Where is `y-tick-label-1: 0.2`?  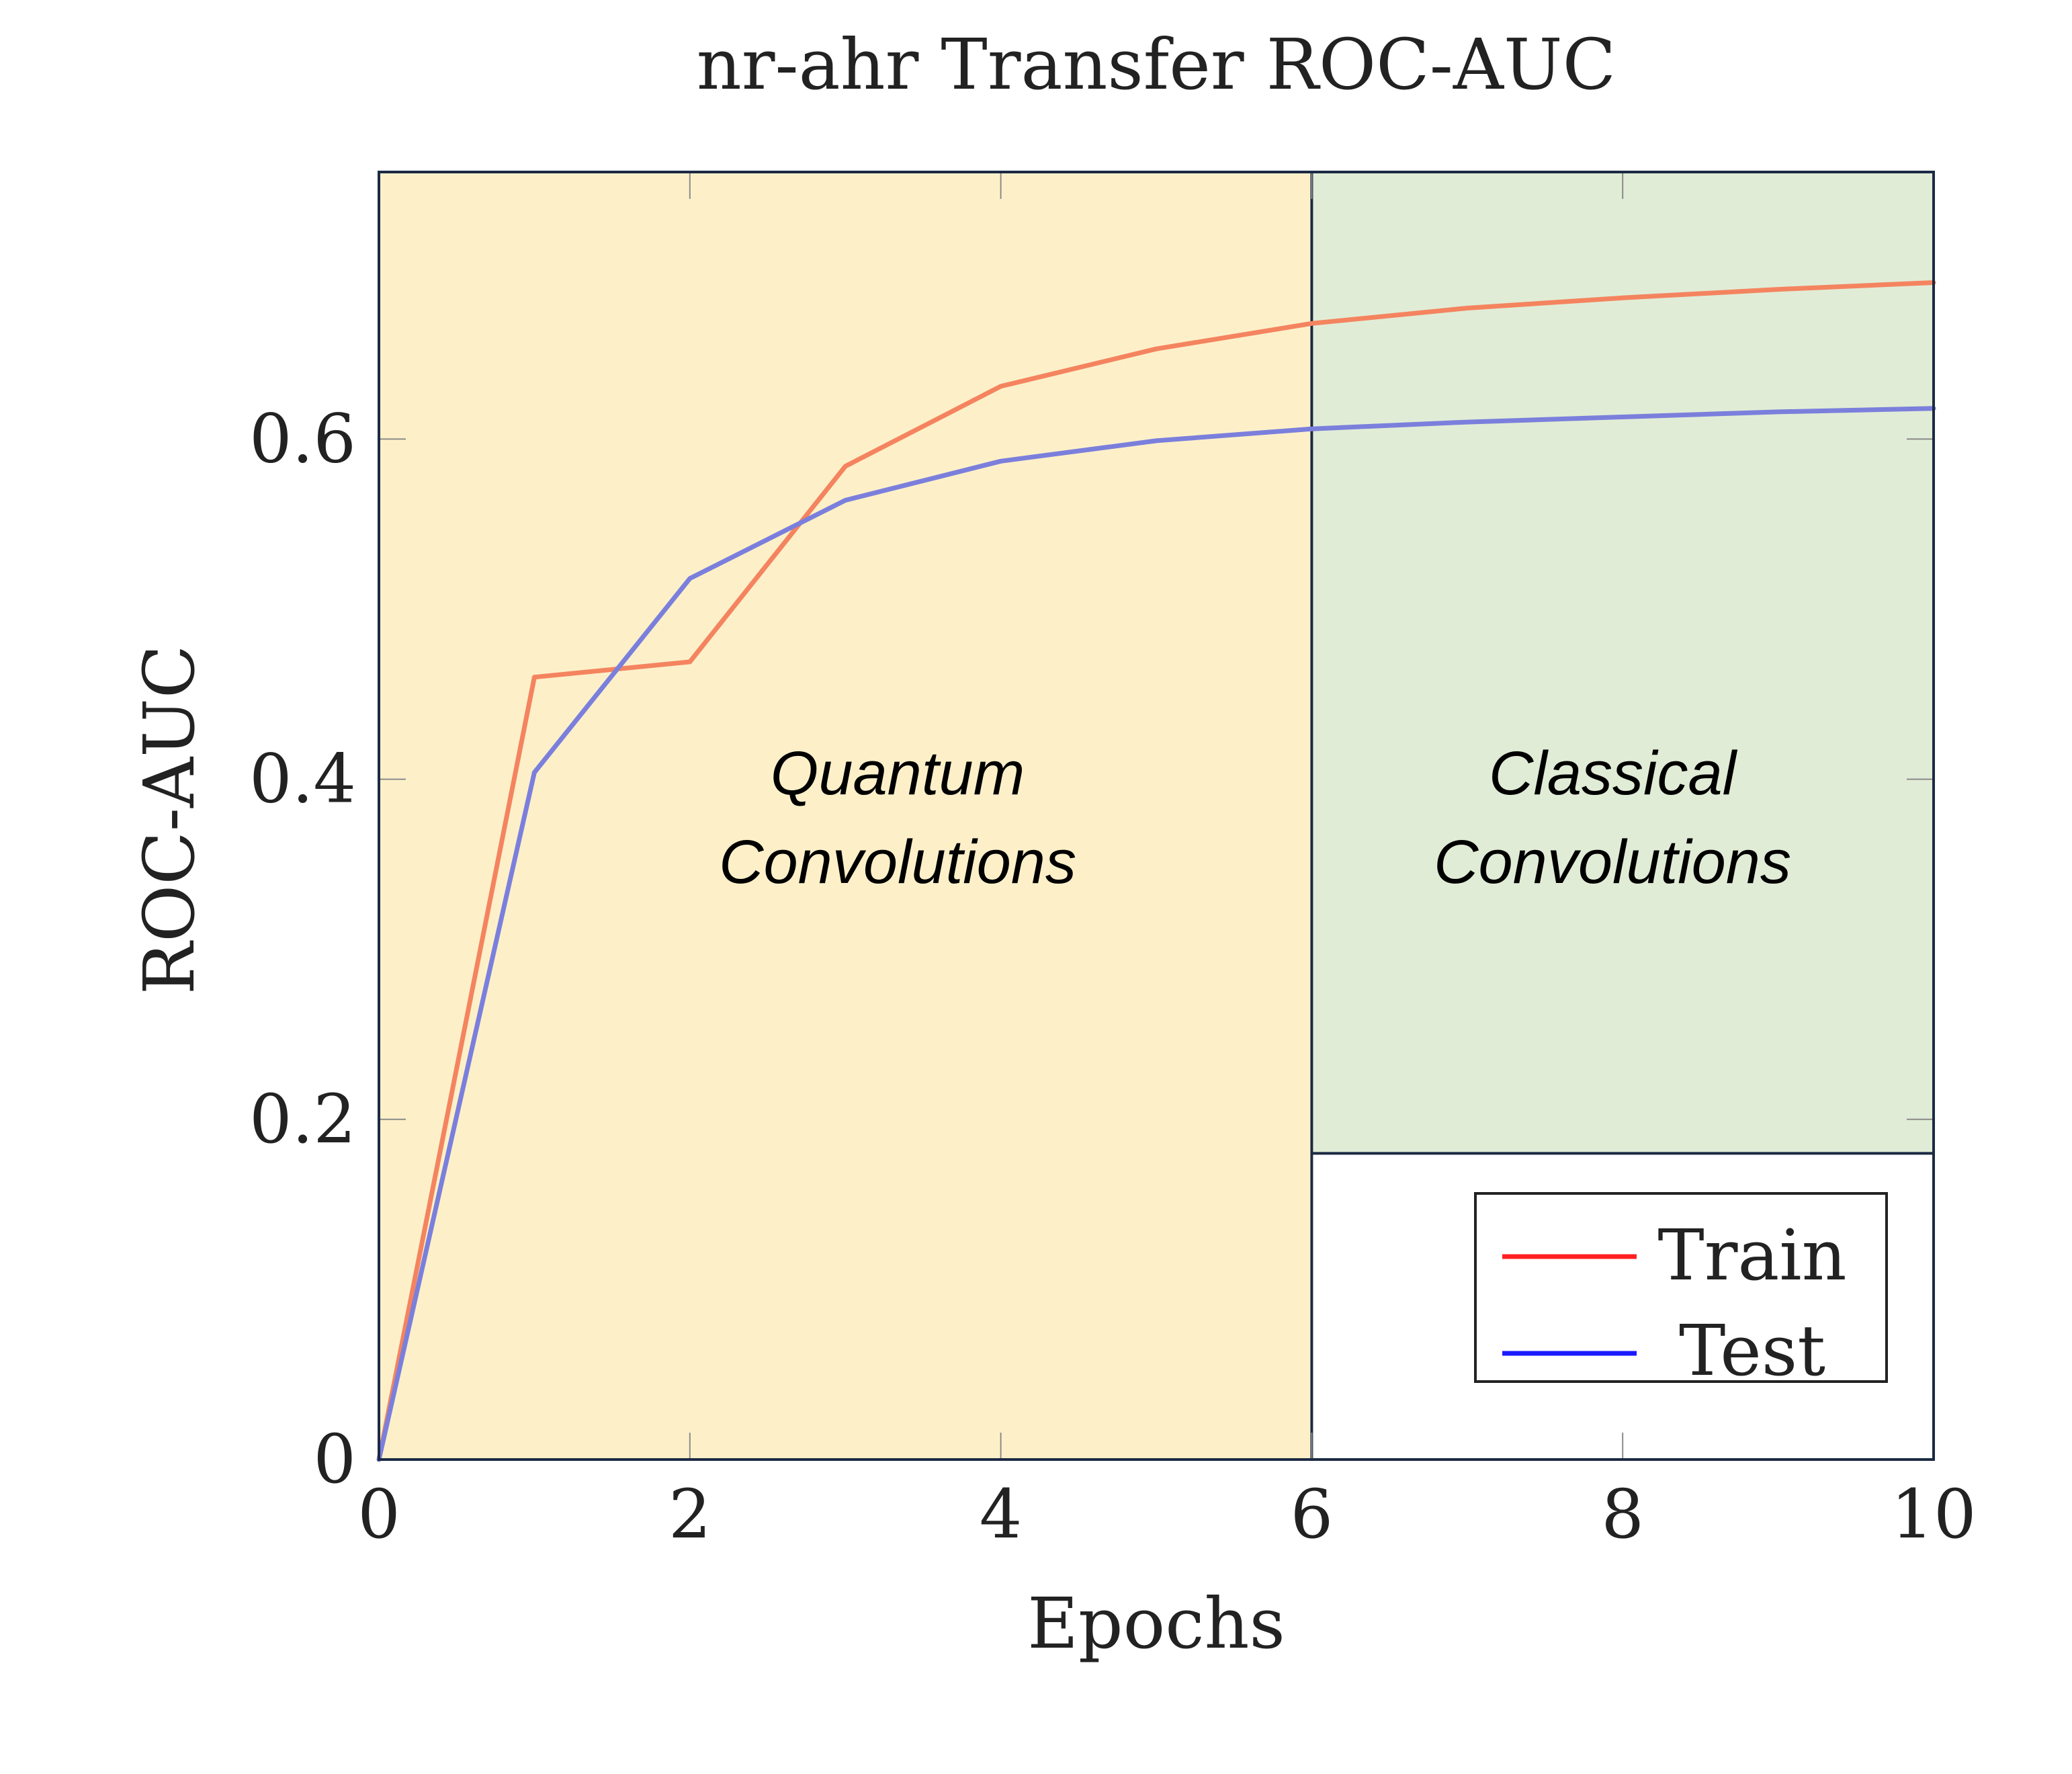
y-tick-label-1: 0.2 is located at coordinates (302, 1119).